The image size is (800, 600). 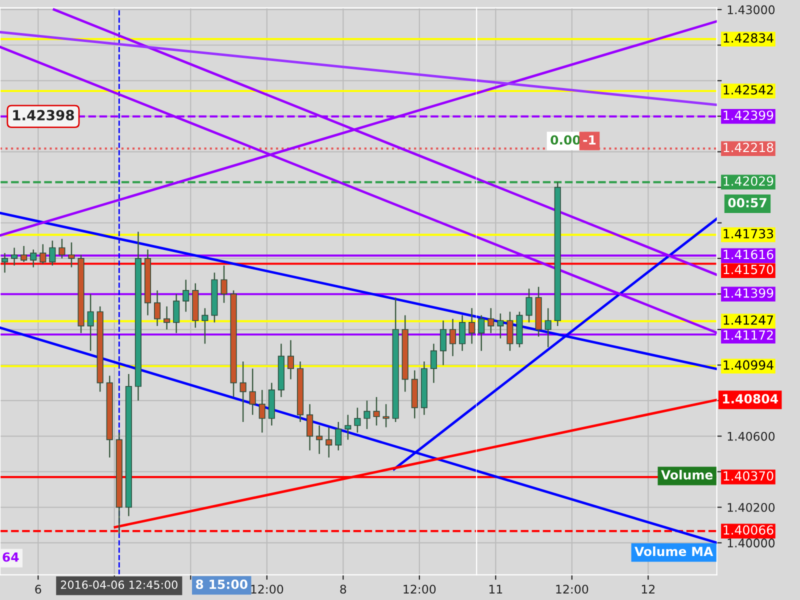 What do you see at coordinates (749, 530) in the screenshot?
I see `ref-line-label: 1.40066` at bounding box center [749, 530].